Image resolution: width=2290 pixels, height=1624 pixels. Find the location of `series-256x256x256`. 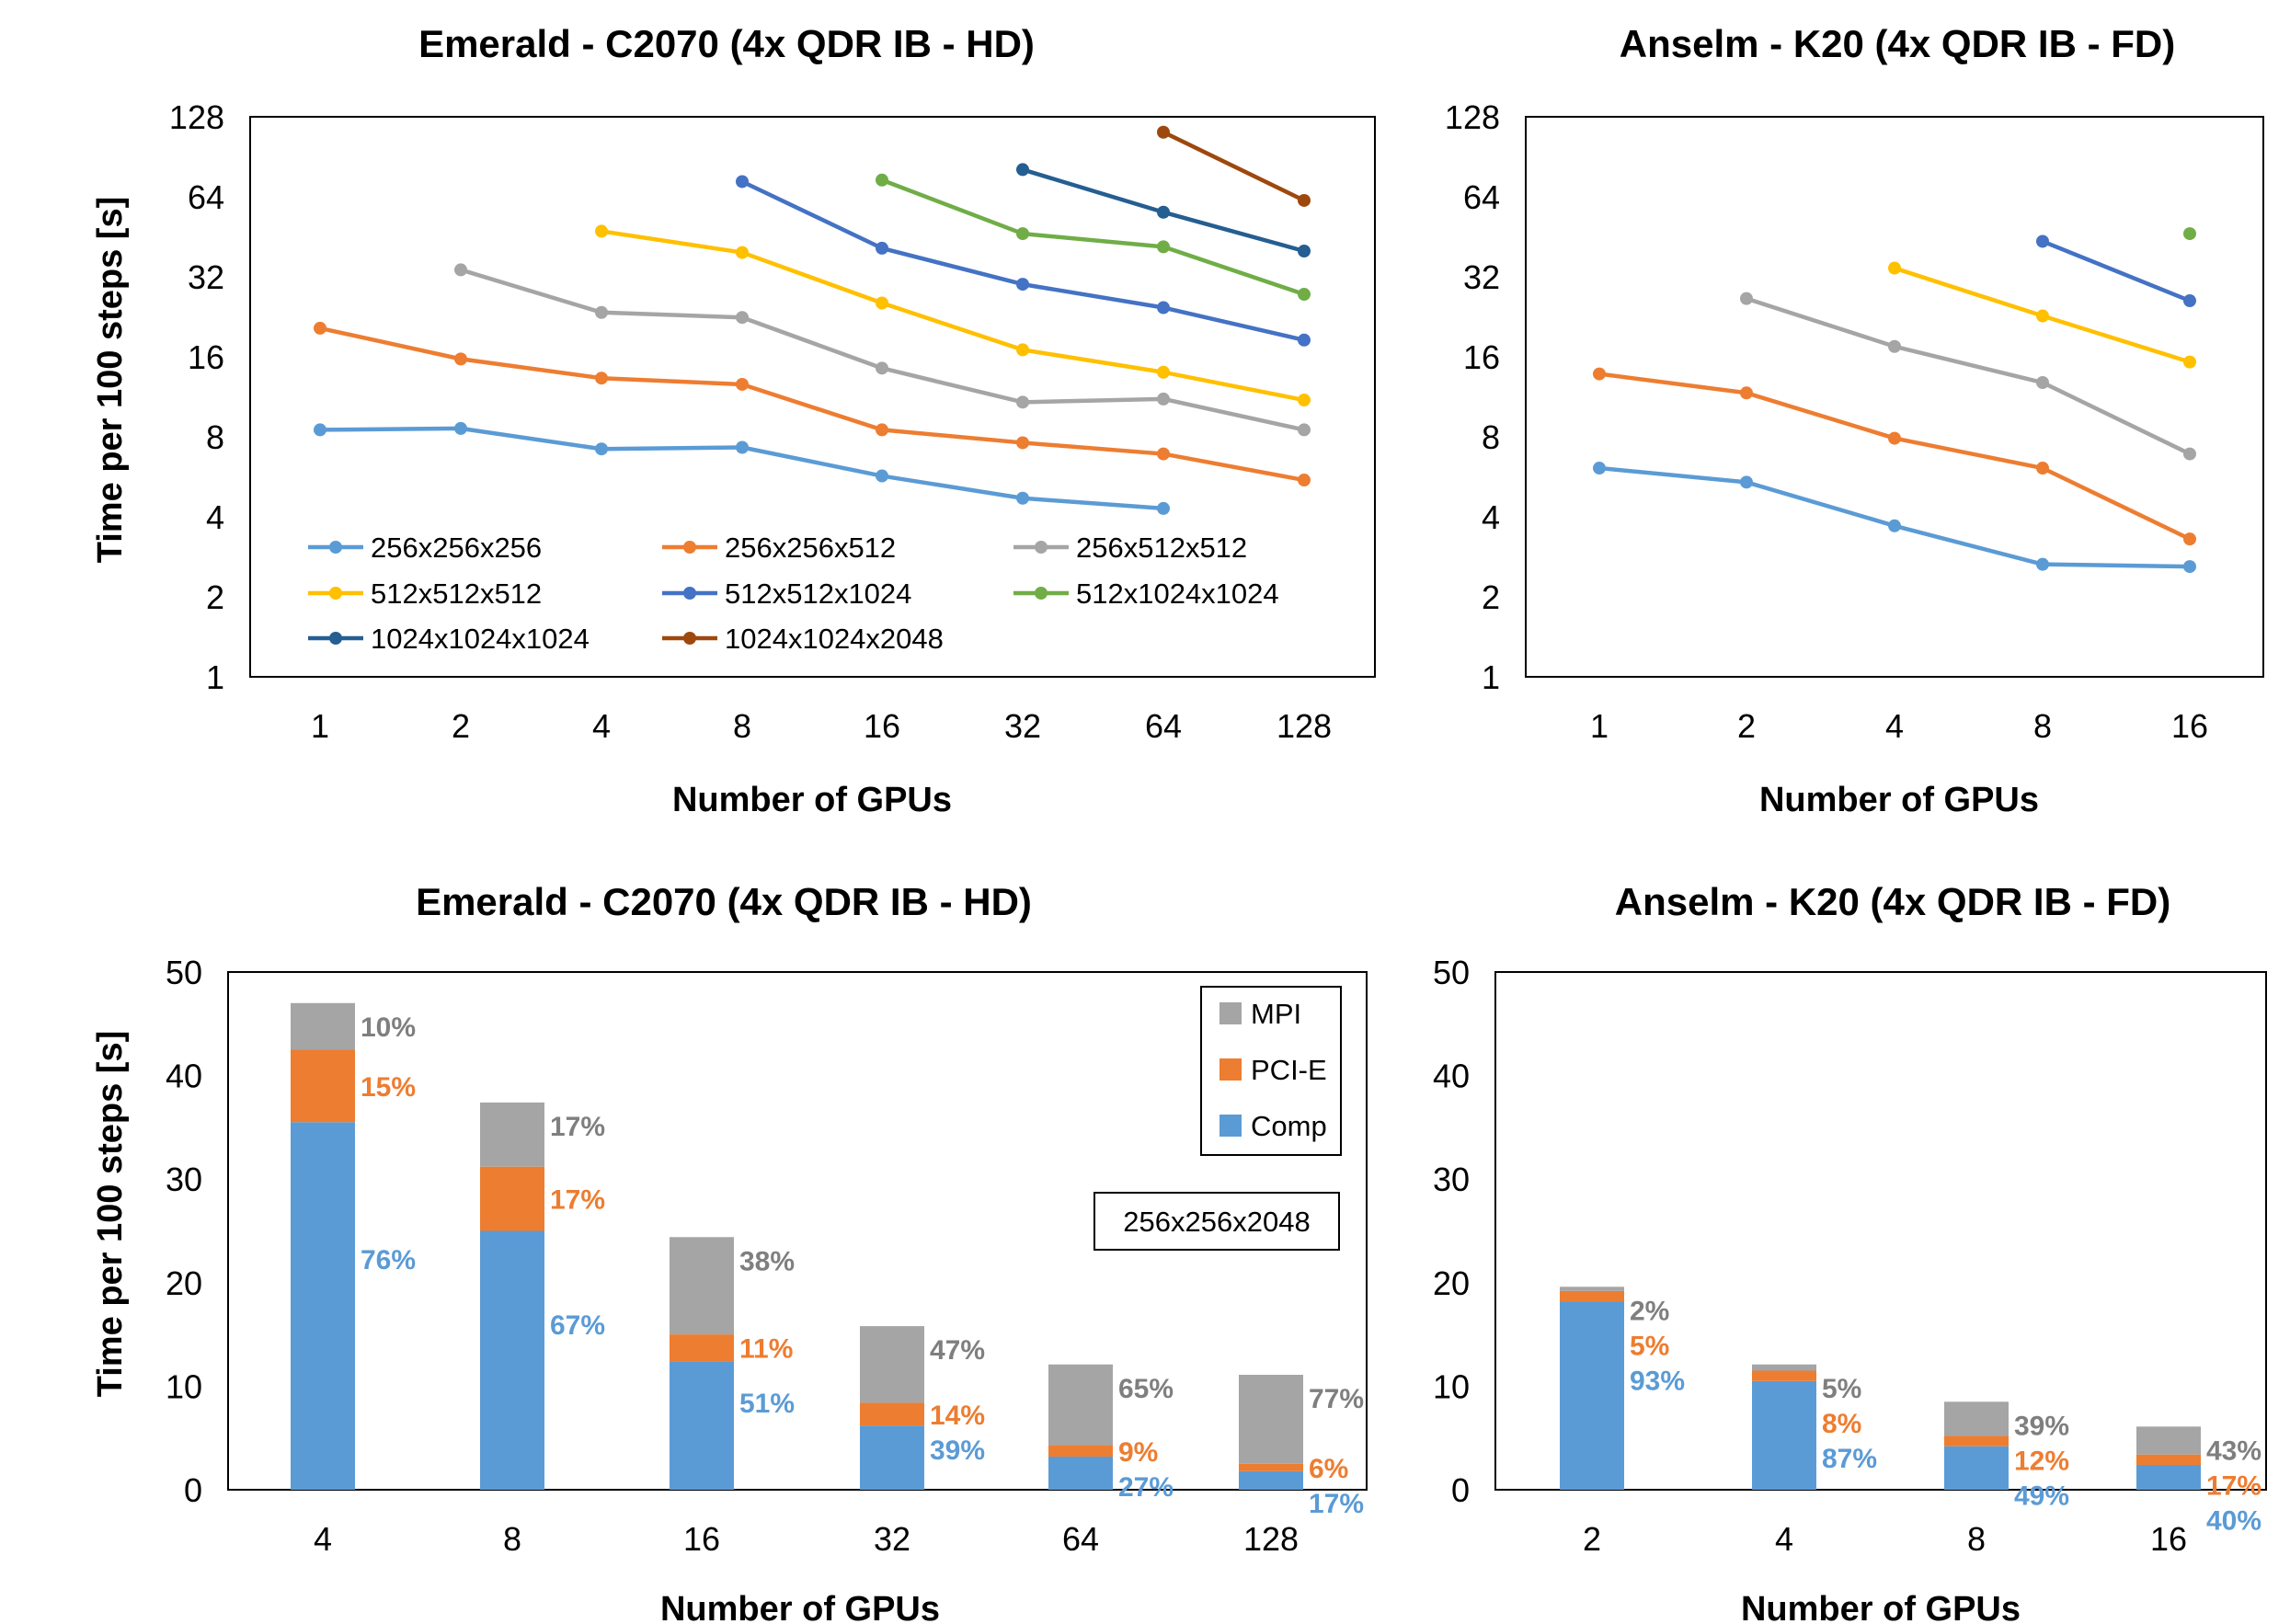

series-256x256x256 is located at coordinates (742, 468).